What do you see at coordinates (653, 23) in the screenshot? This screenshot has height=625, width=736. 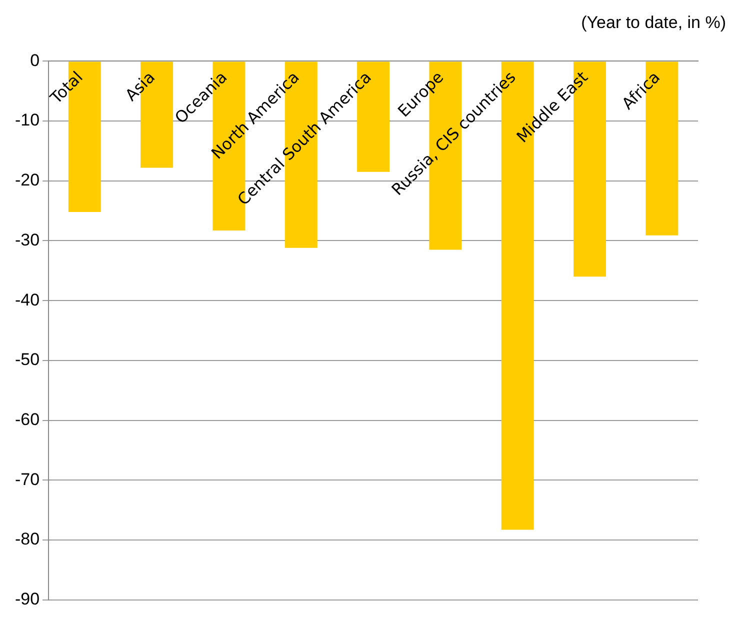 I see `chart-subtitle: (Year to date, in %)` at bounding box center [653, 23].